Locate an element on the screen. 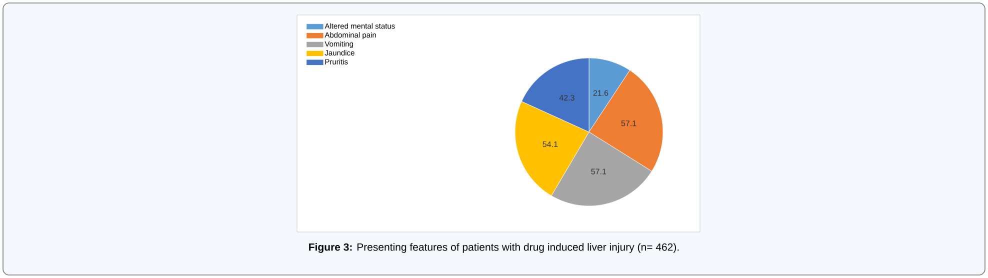 This screenshot has height=278, width=988. data-label: 42.3 is located at coordinates (566, 97).